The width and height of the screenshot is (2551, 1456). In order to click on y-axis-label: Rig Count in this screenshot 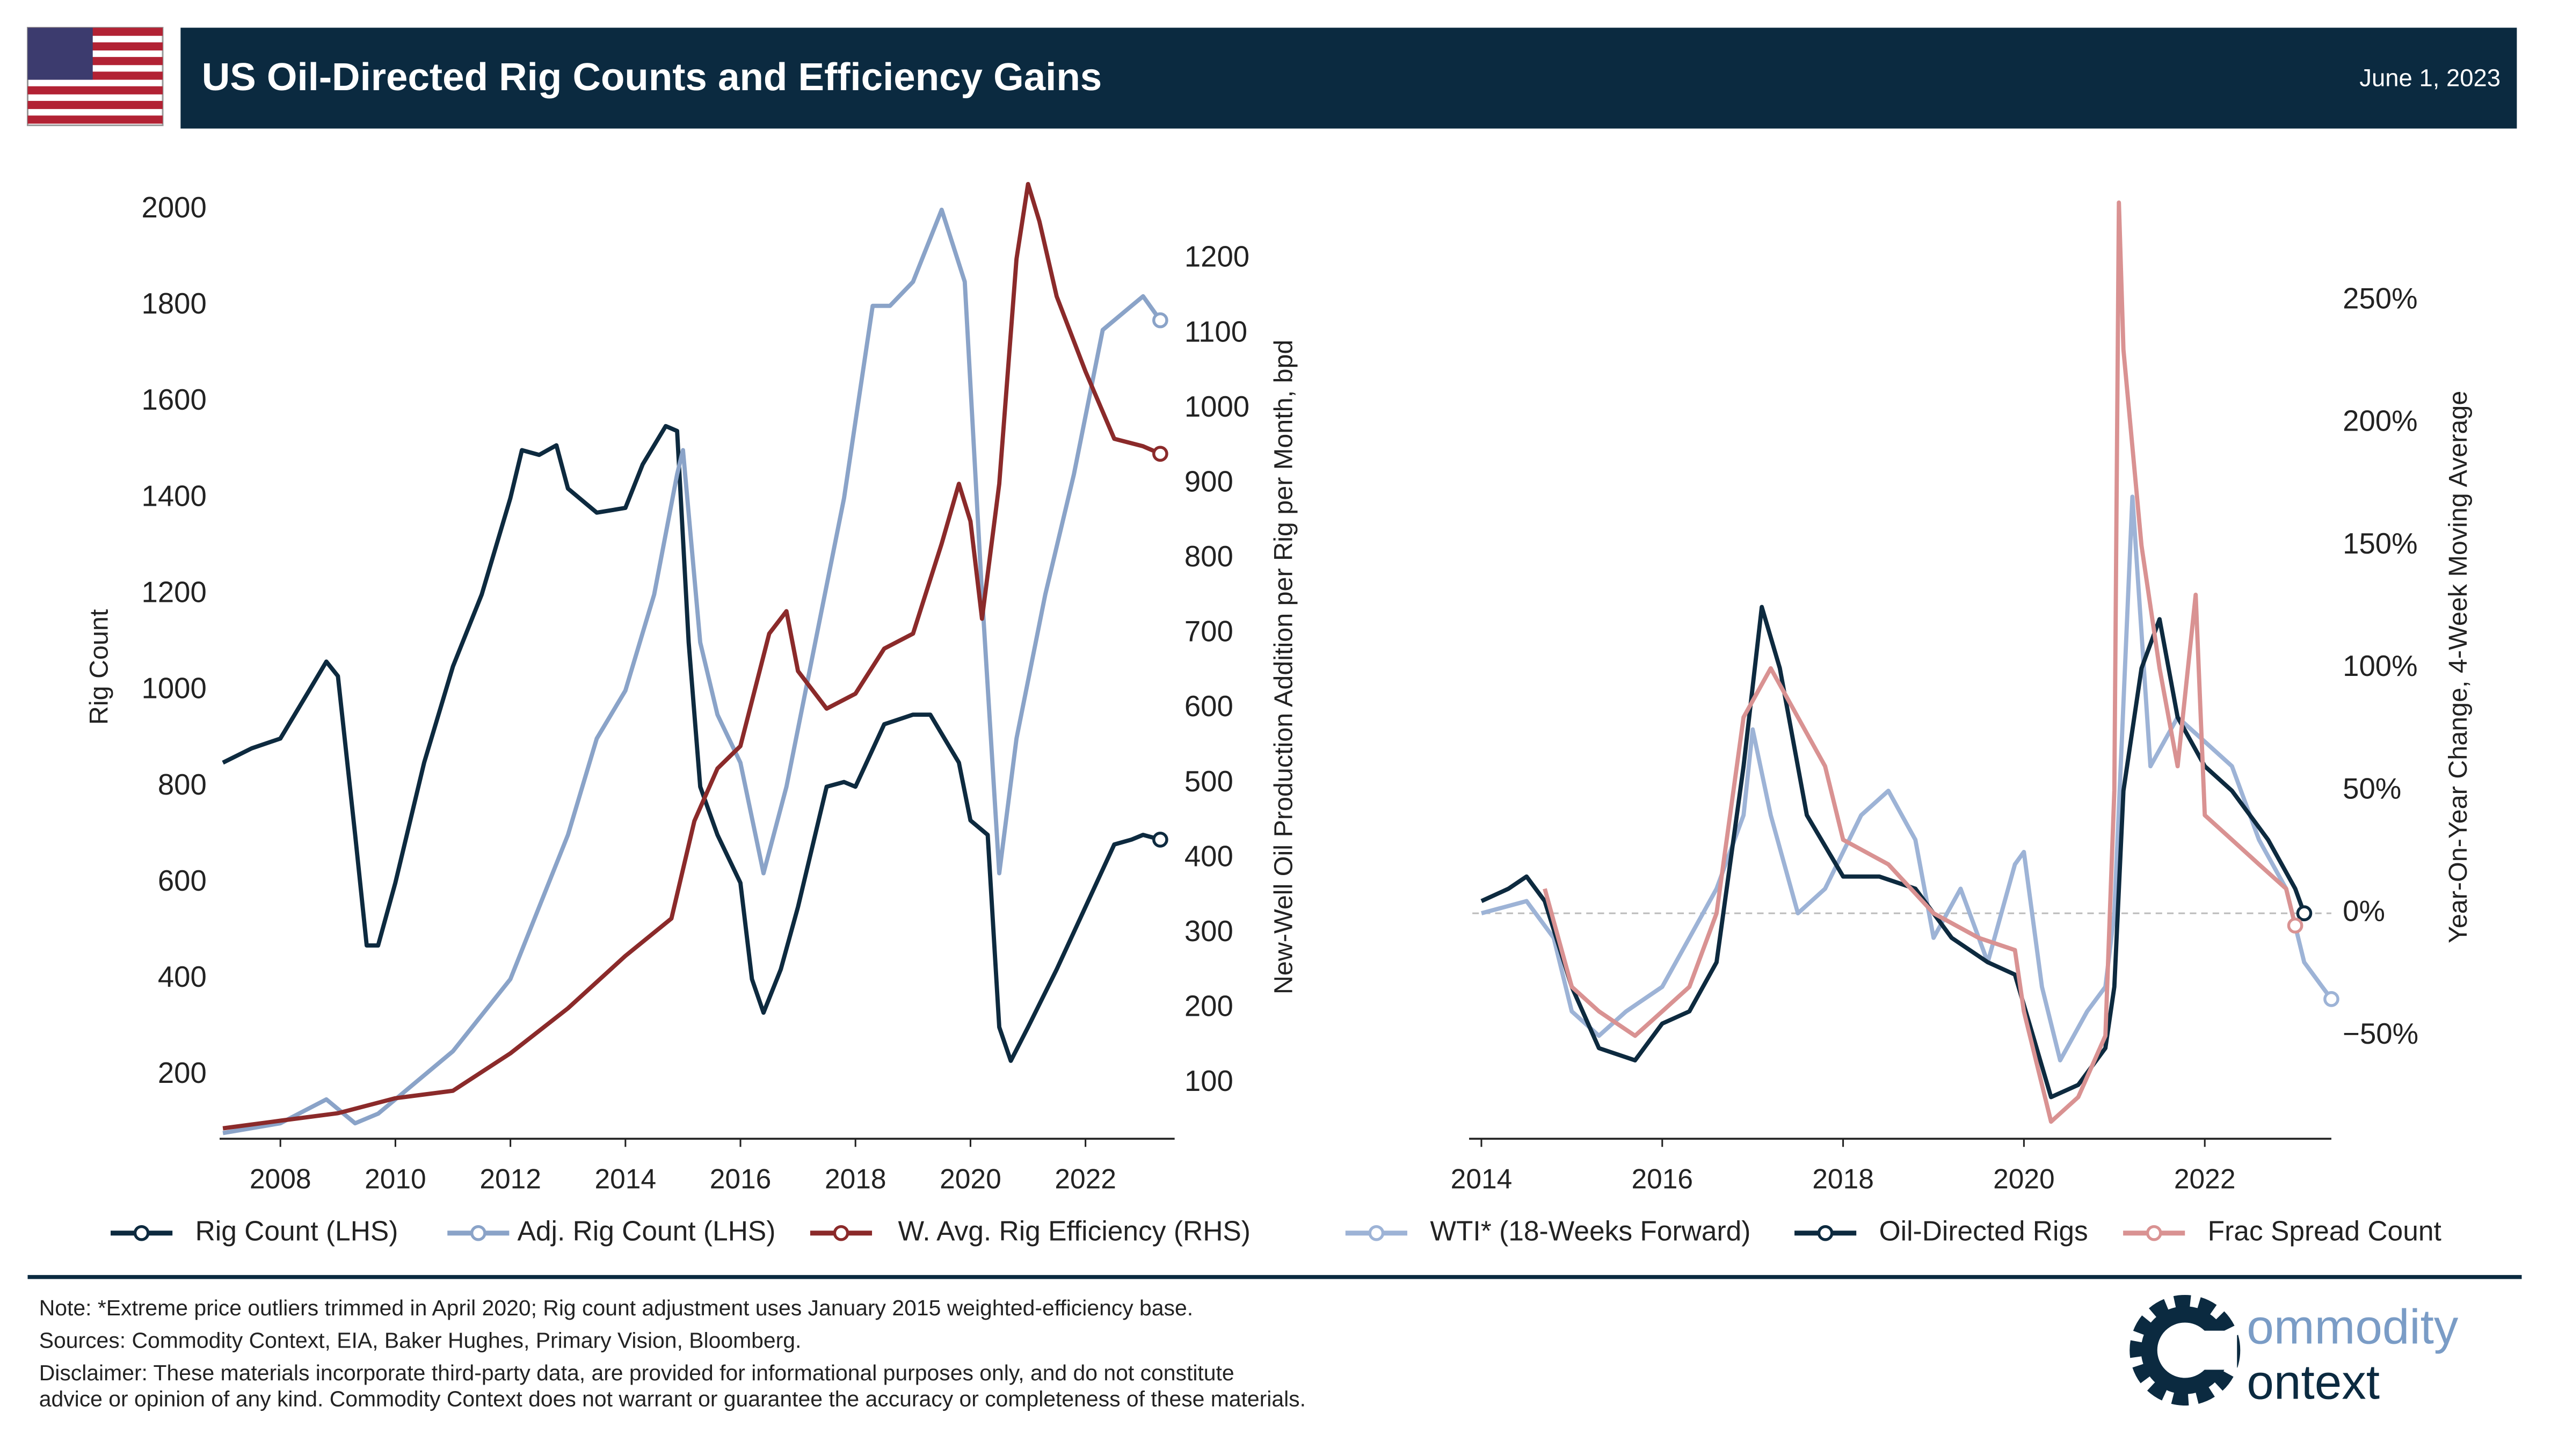, I will do `click(100, 667)`.